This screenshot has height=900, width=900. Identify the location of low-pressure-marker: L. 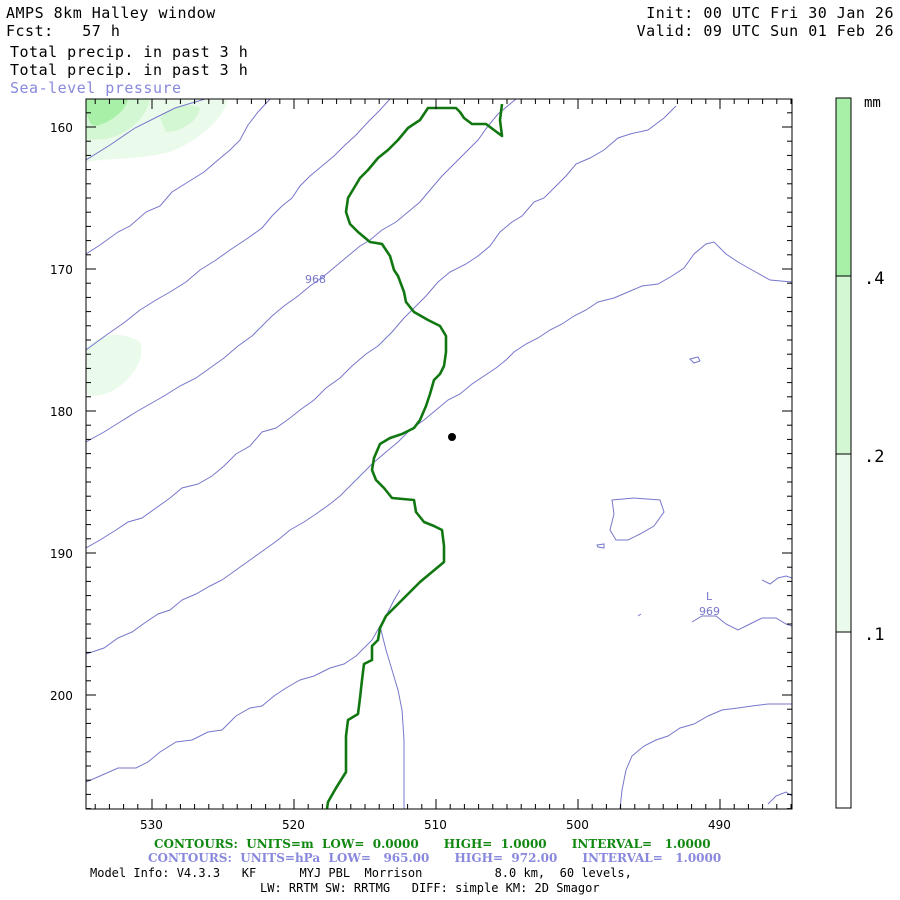
(709, 596).